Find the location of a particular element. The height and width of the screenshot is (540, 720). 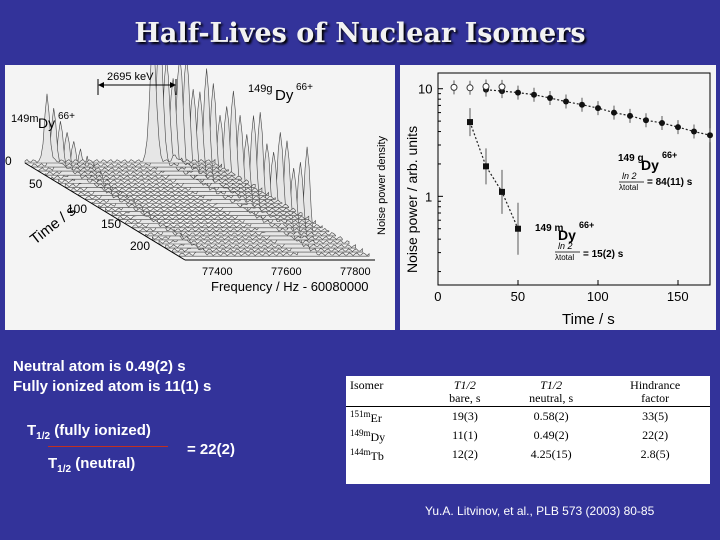

freq-tick-77400: 77400 is located at coordinates (217, 272).